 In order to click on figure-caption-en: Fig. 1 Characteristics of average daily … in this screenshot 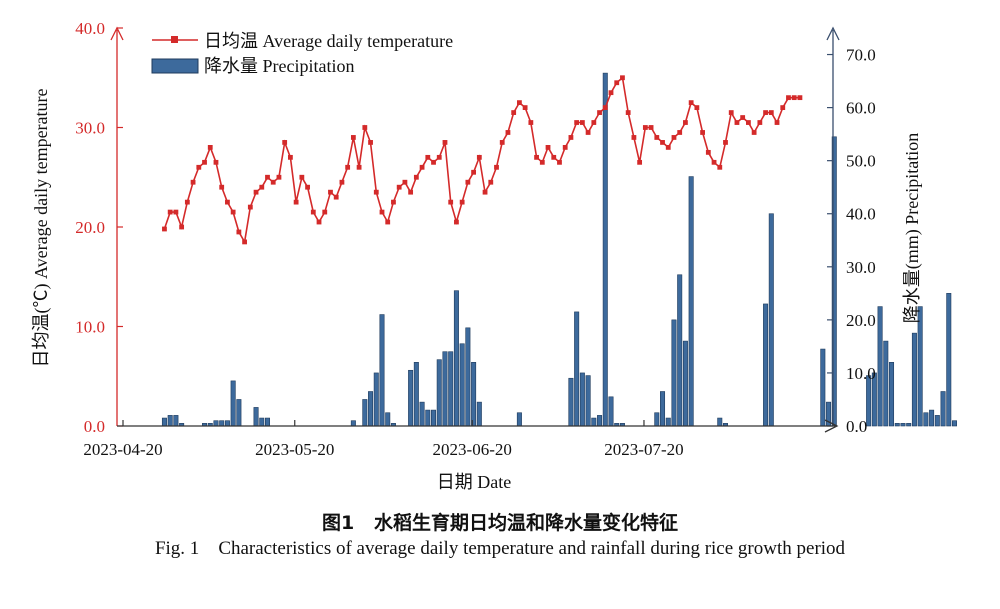, I will do `click(500, 549)`.